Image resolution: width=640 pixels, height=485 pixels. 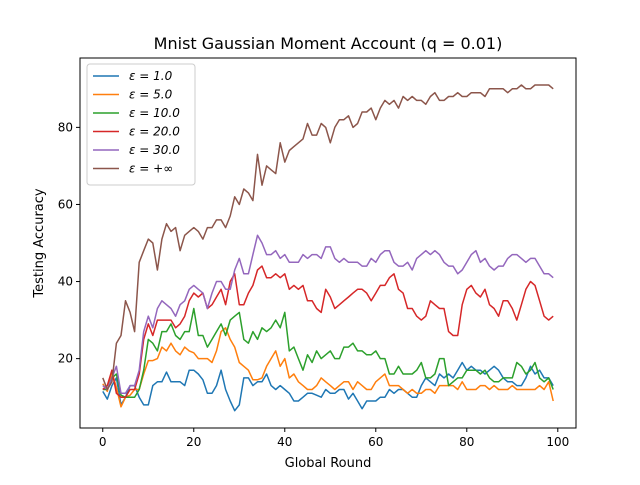 What do you see at coordinates (151, 169) in the screenshot?
I see `legend-entry-label: ε = +∞` at bounding box center [151, 169].